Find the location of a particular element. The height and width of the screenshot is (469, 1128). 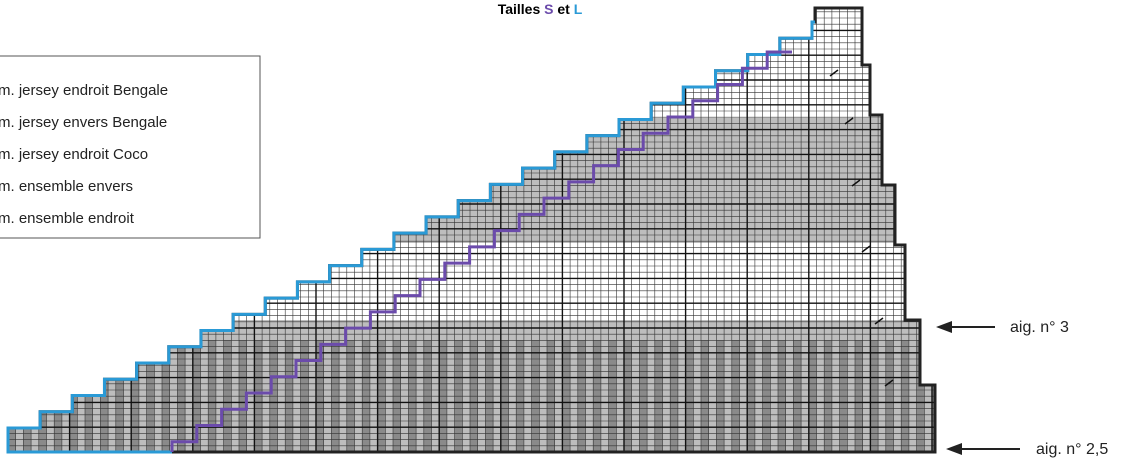

legend-item: m. jersey envers Bengale is located at coordinates (83, 122).